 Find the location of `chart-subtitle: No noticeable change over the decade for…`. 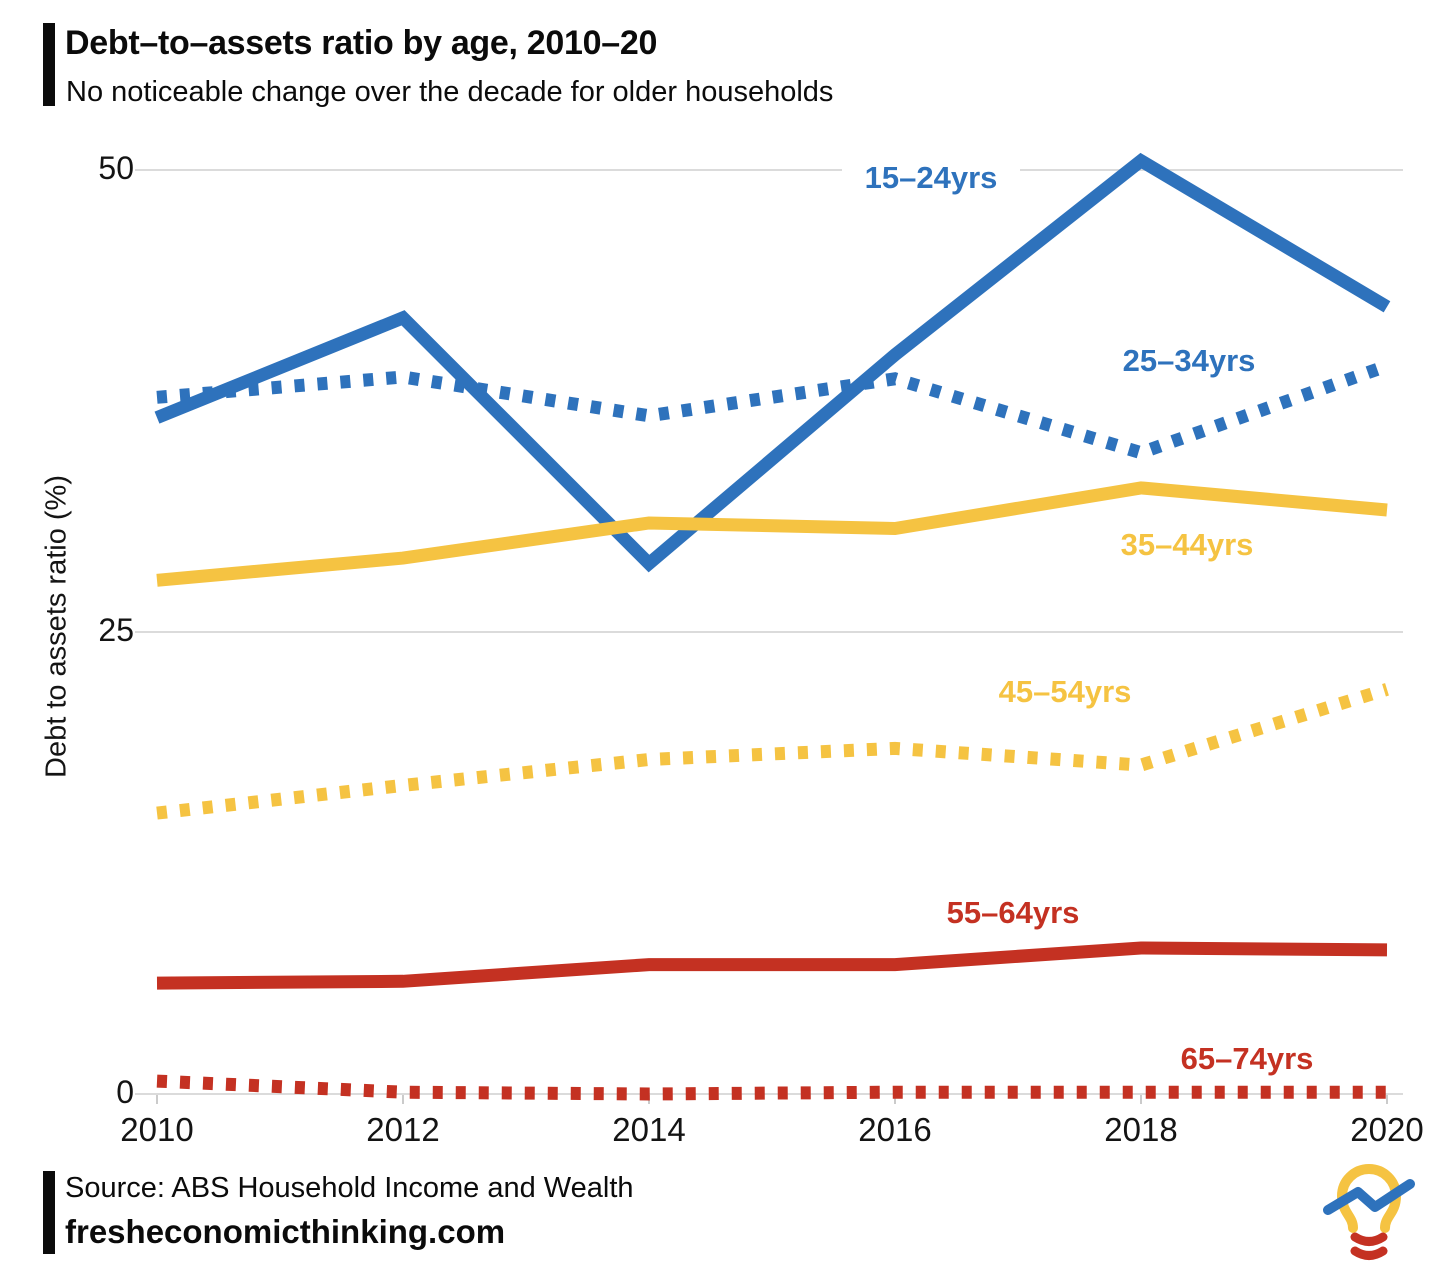

chart-subtitle: No noticeable change over the decade for… is located at coordinates (450, 92).